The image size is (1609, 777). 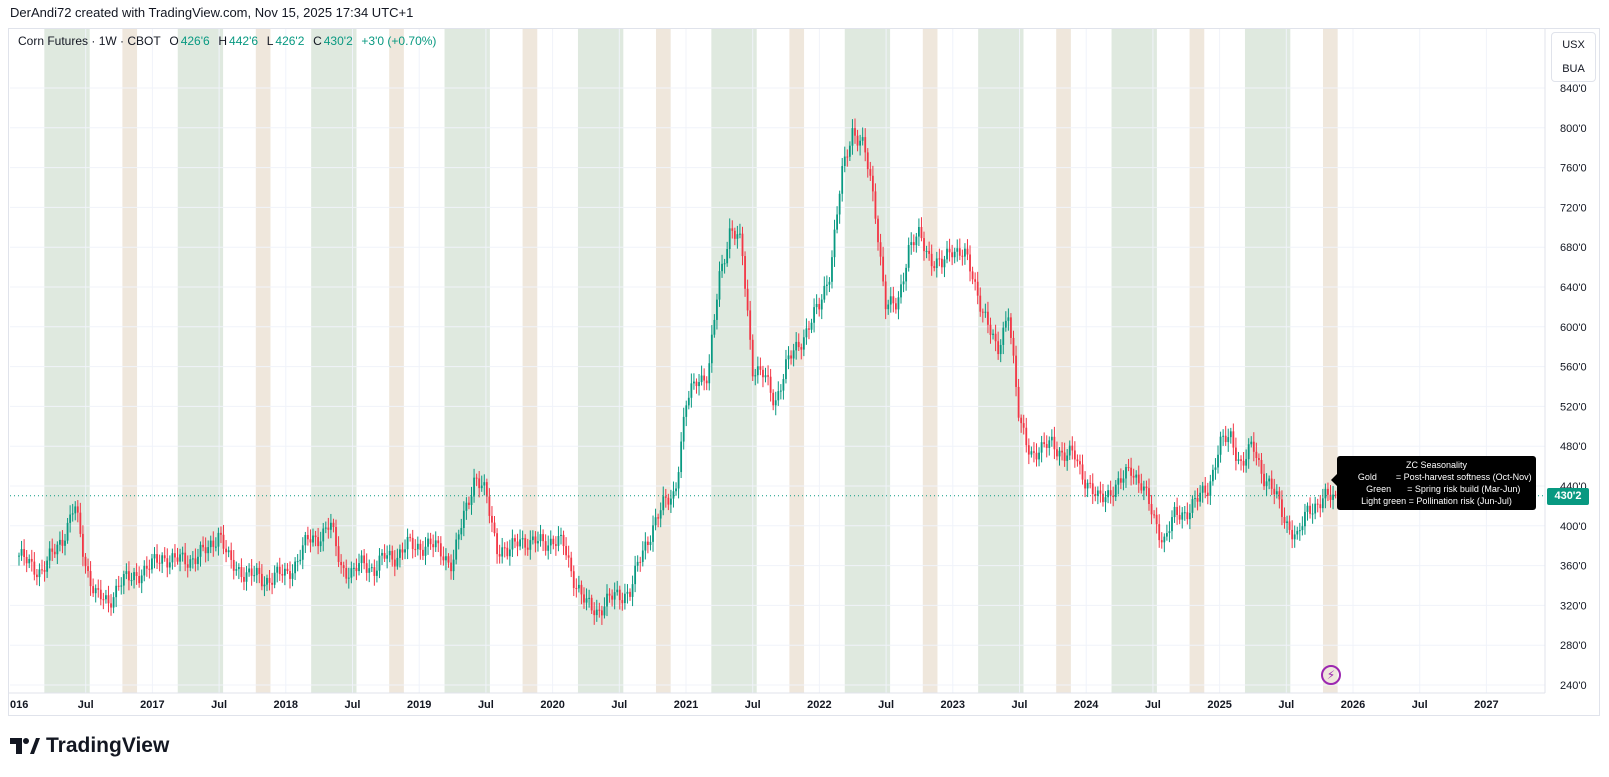 I want to click on currency-unit-box: USX BUA, so click(x=1573, y=57).